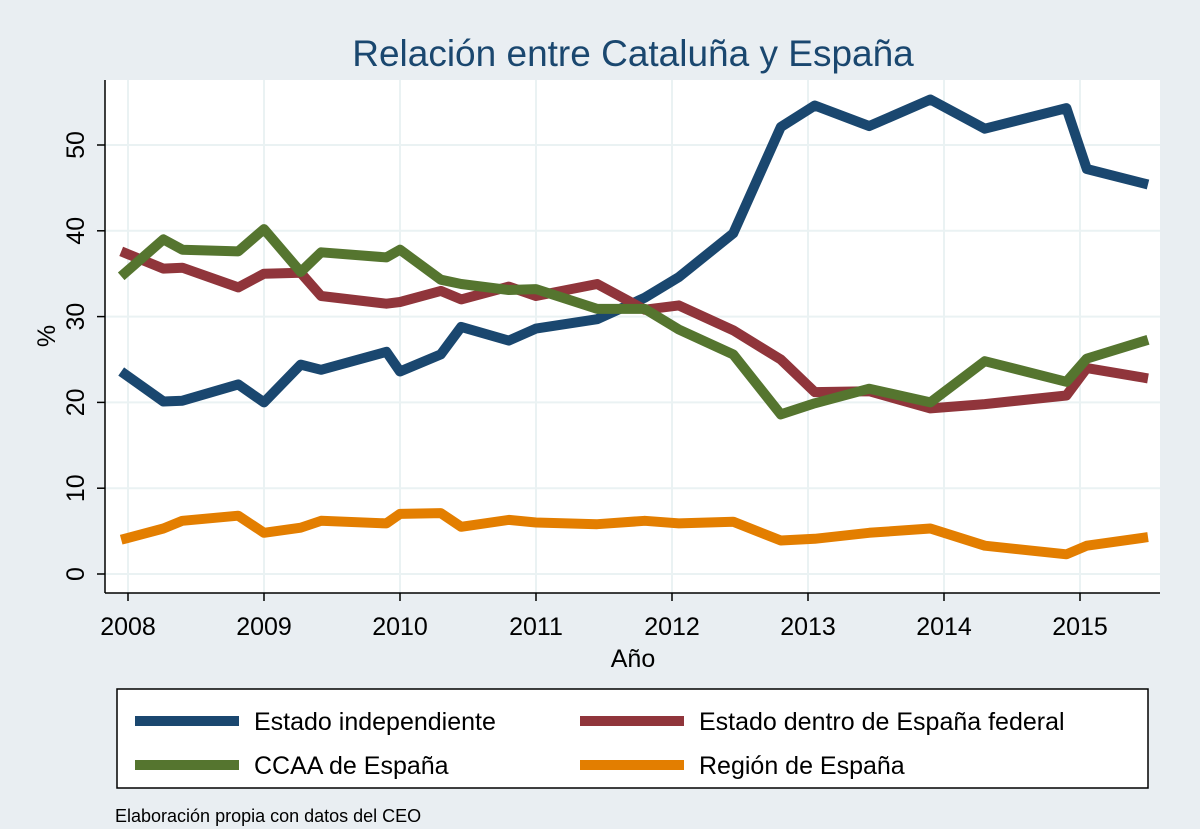 This screenshot has width=1200, height=829. Describe the element at coordinates (1080, 627) in the screenshot. I see `x-tick-label: 2015` at that location.